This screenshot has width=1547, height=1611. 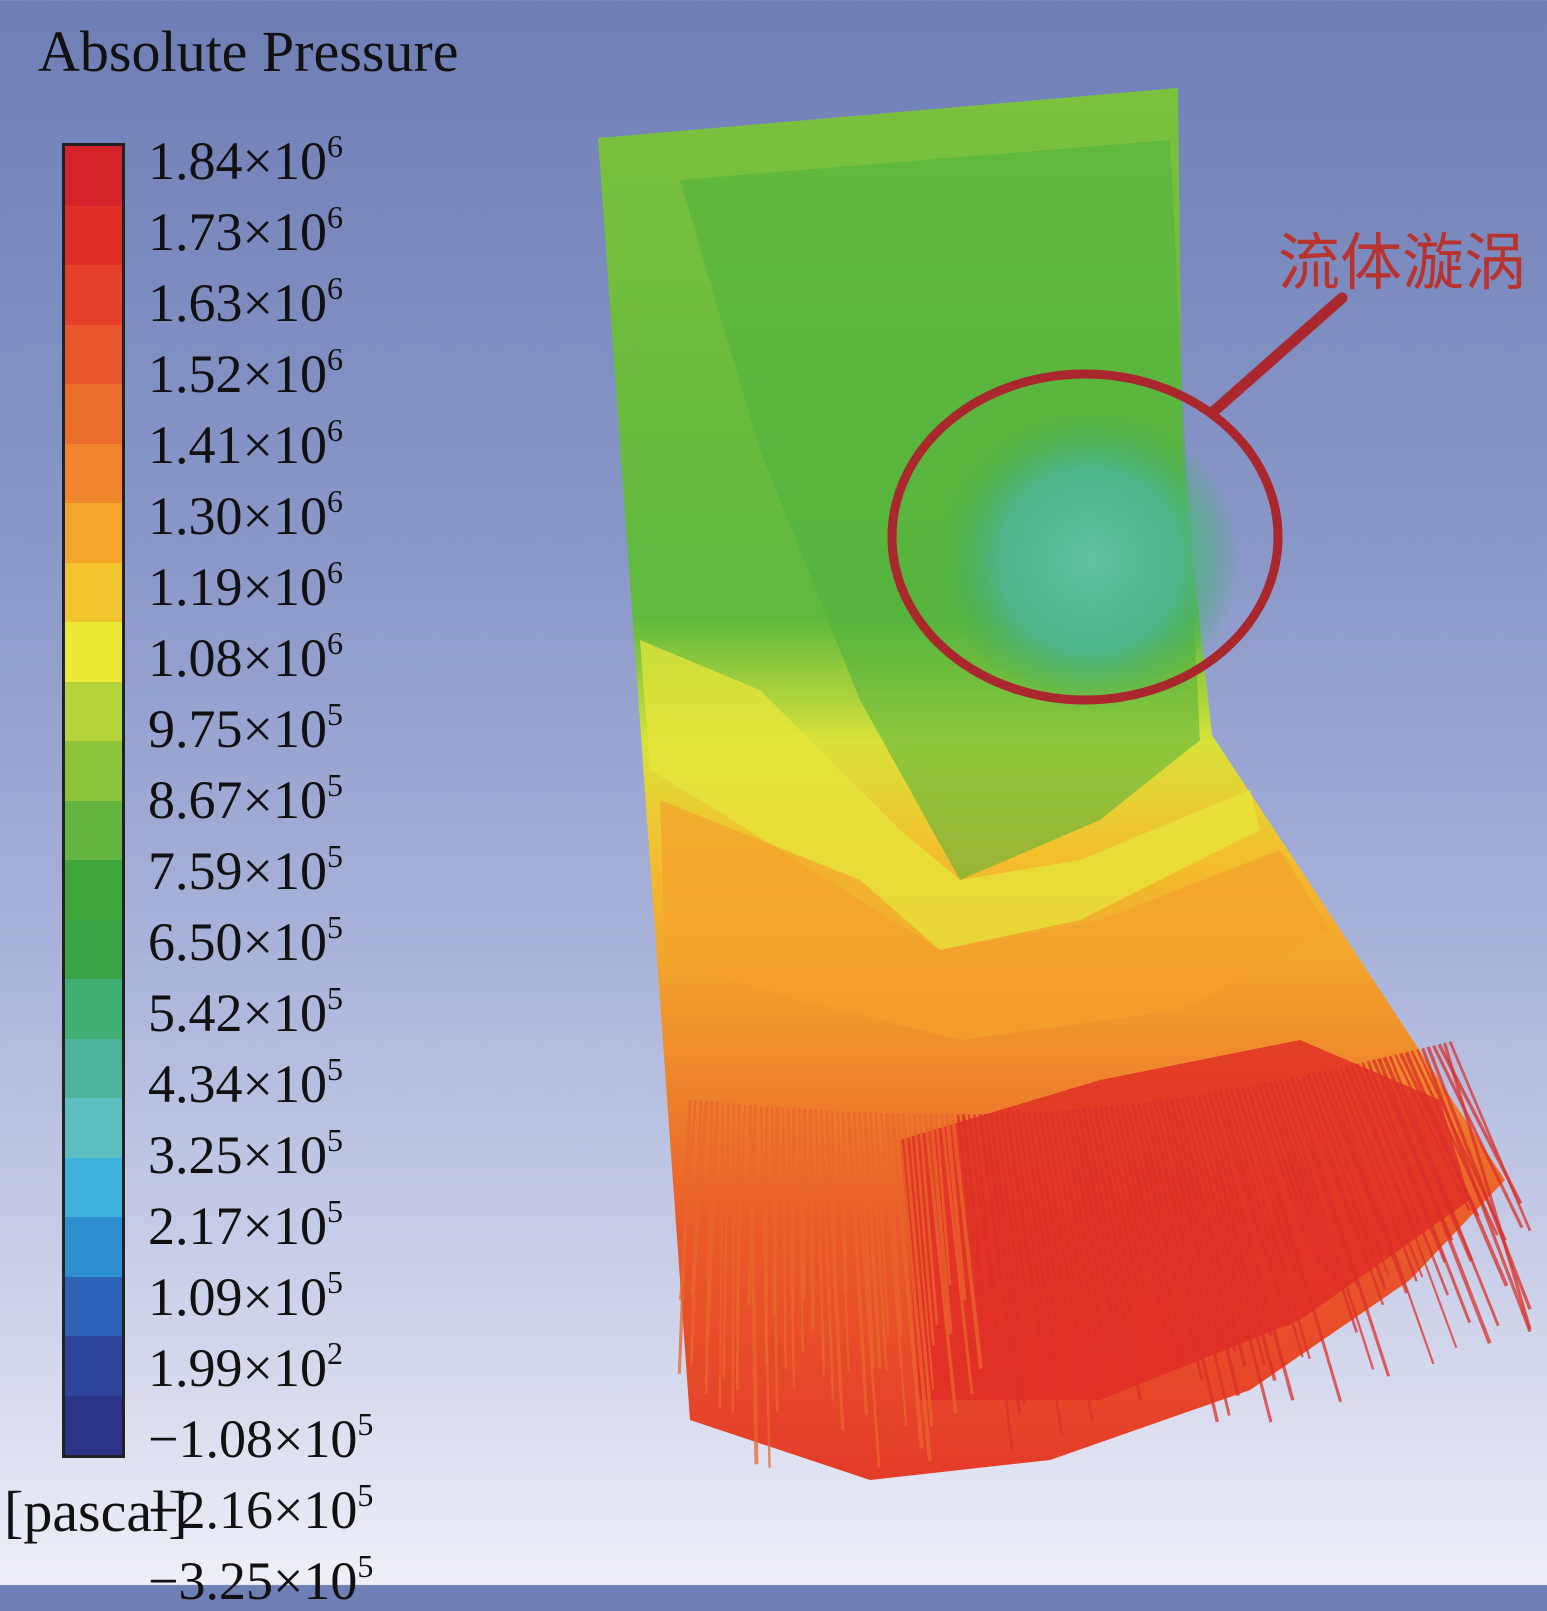 What do you see at coordinates (237, 374) in the screenshot?
I see `tick-mantissa: 1.52×10` at bounding box center [237, 374].